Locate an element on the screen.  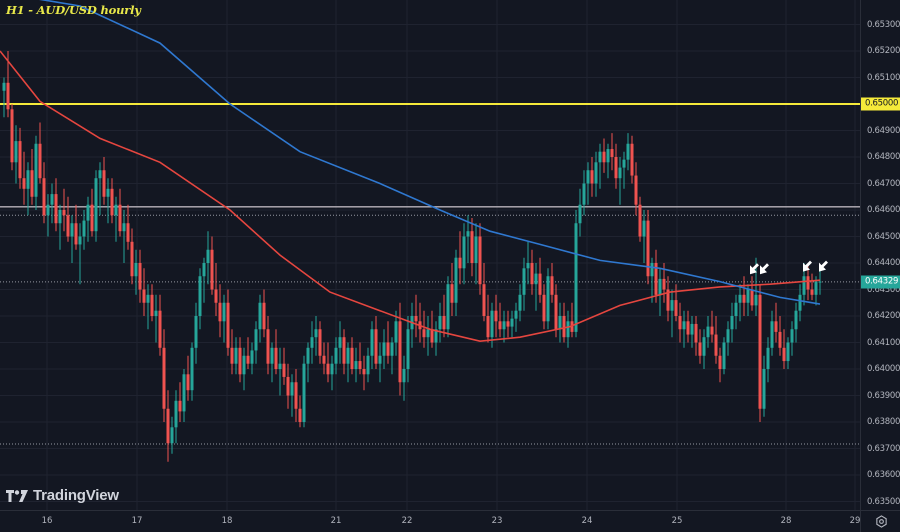
price-tick-label: 0.63800 is located at coordinates (883, 422).